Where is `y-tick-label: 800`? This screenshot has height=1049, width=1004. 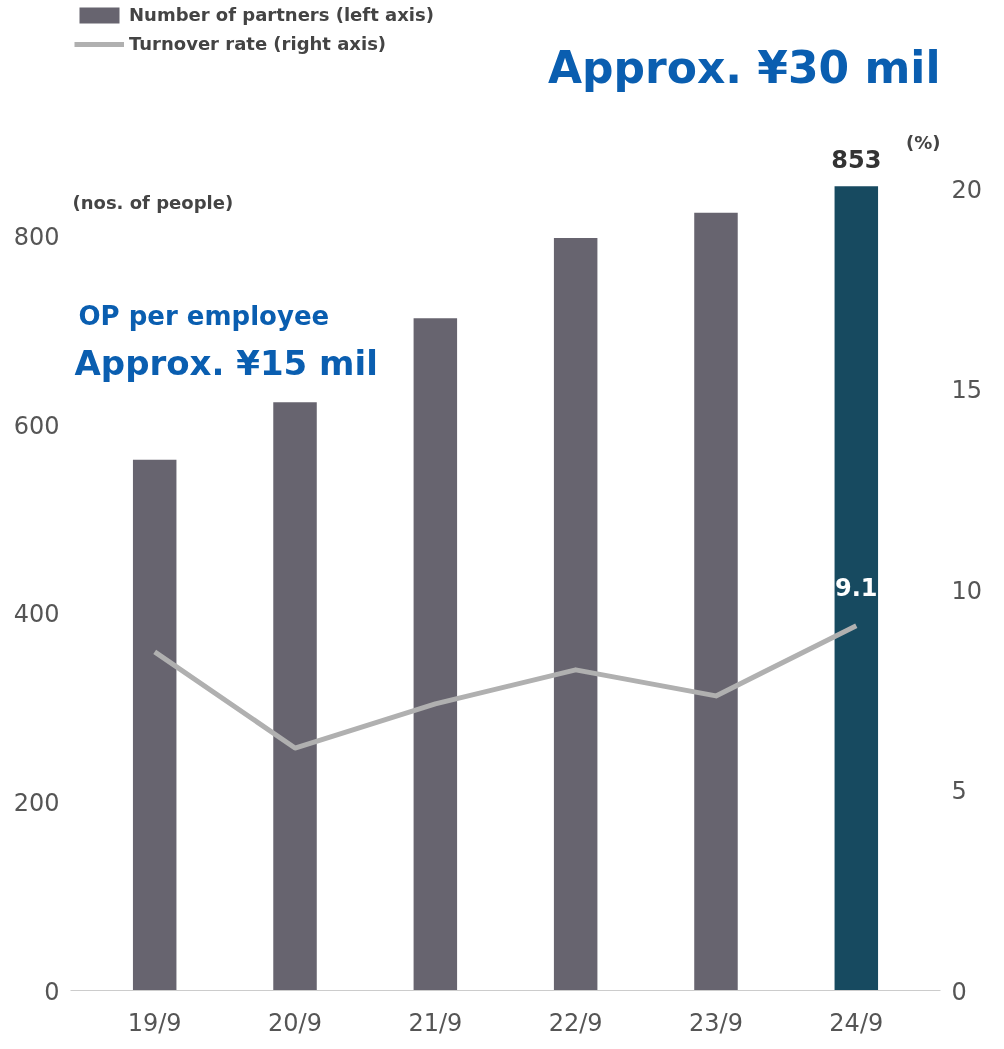 y-tick-label: 800 is located at coordinates (36, 237).